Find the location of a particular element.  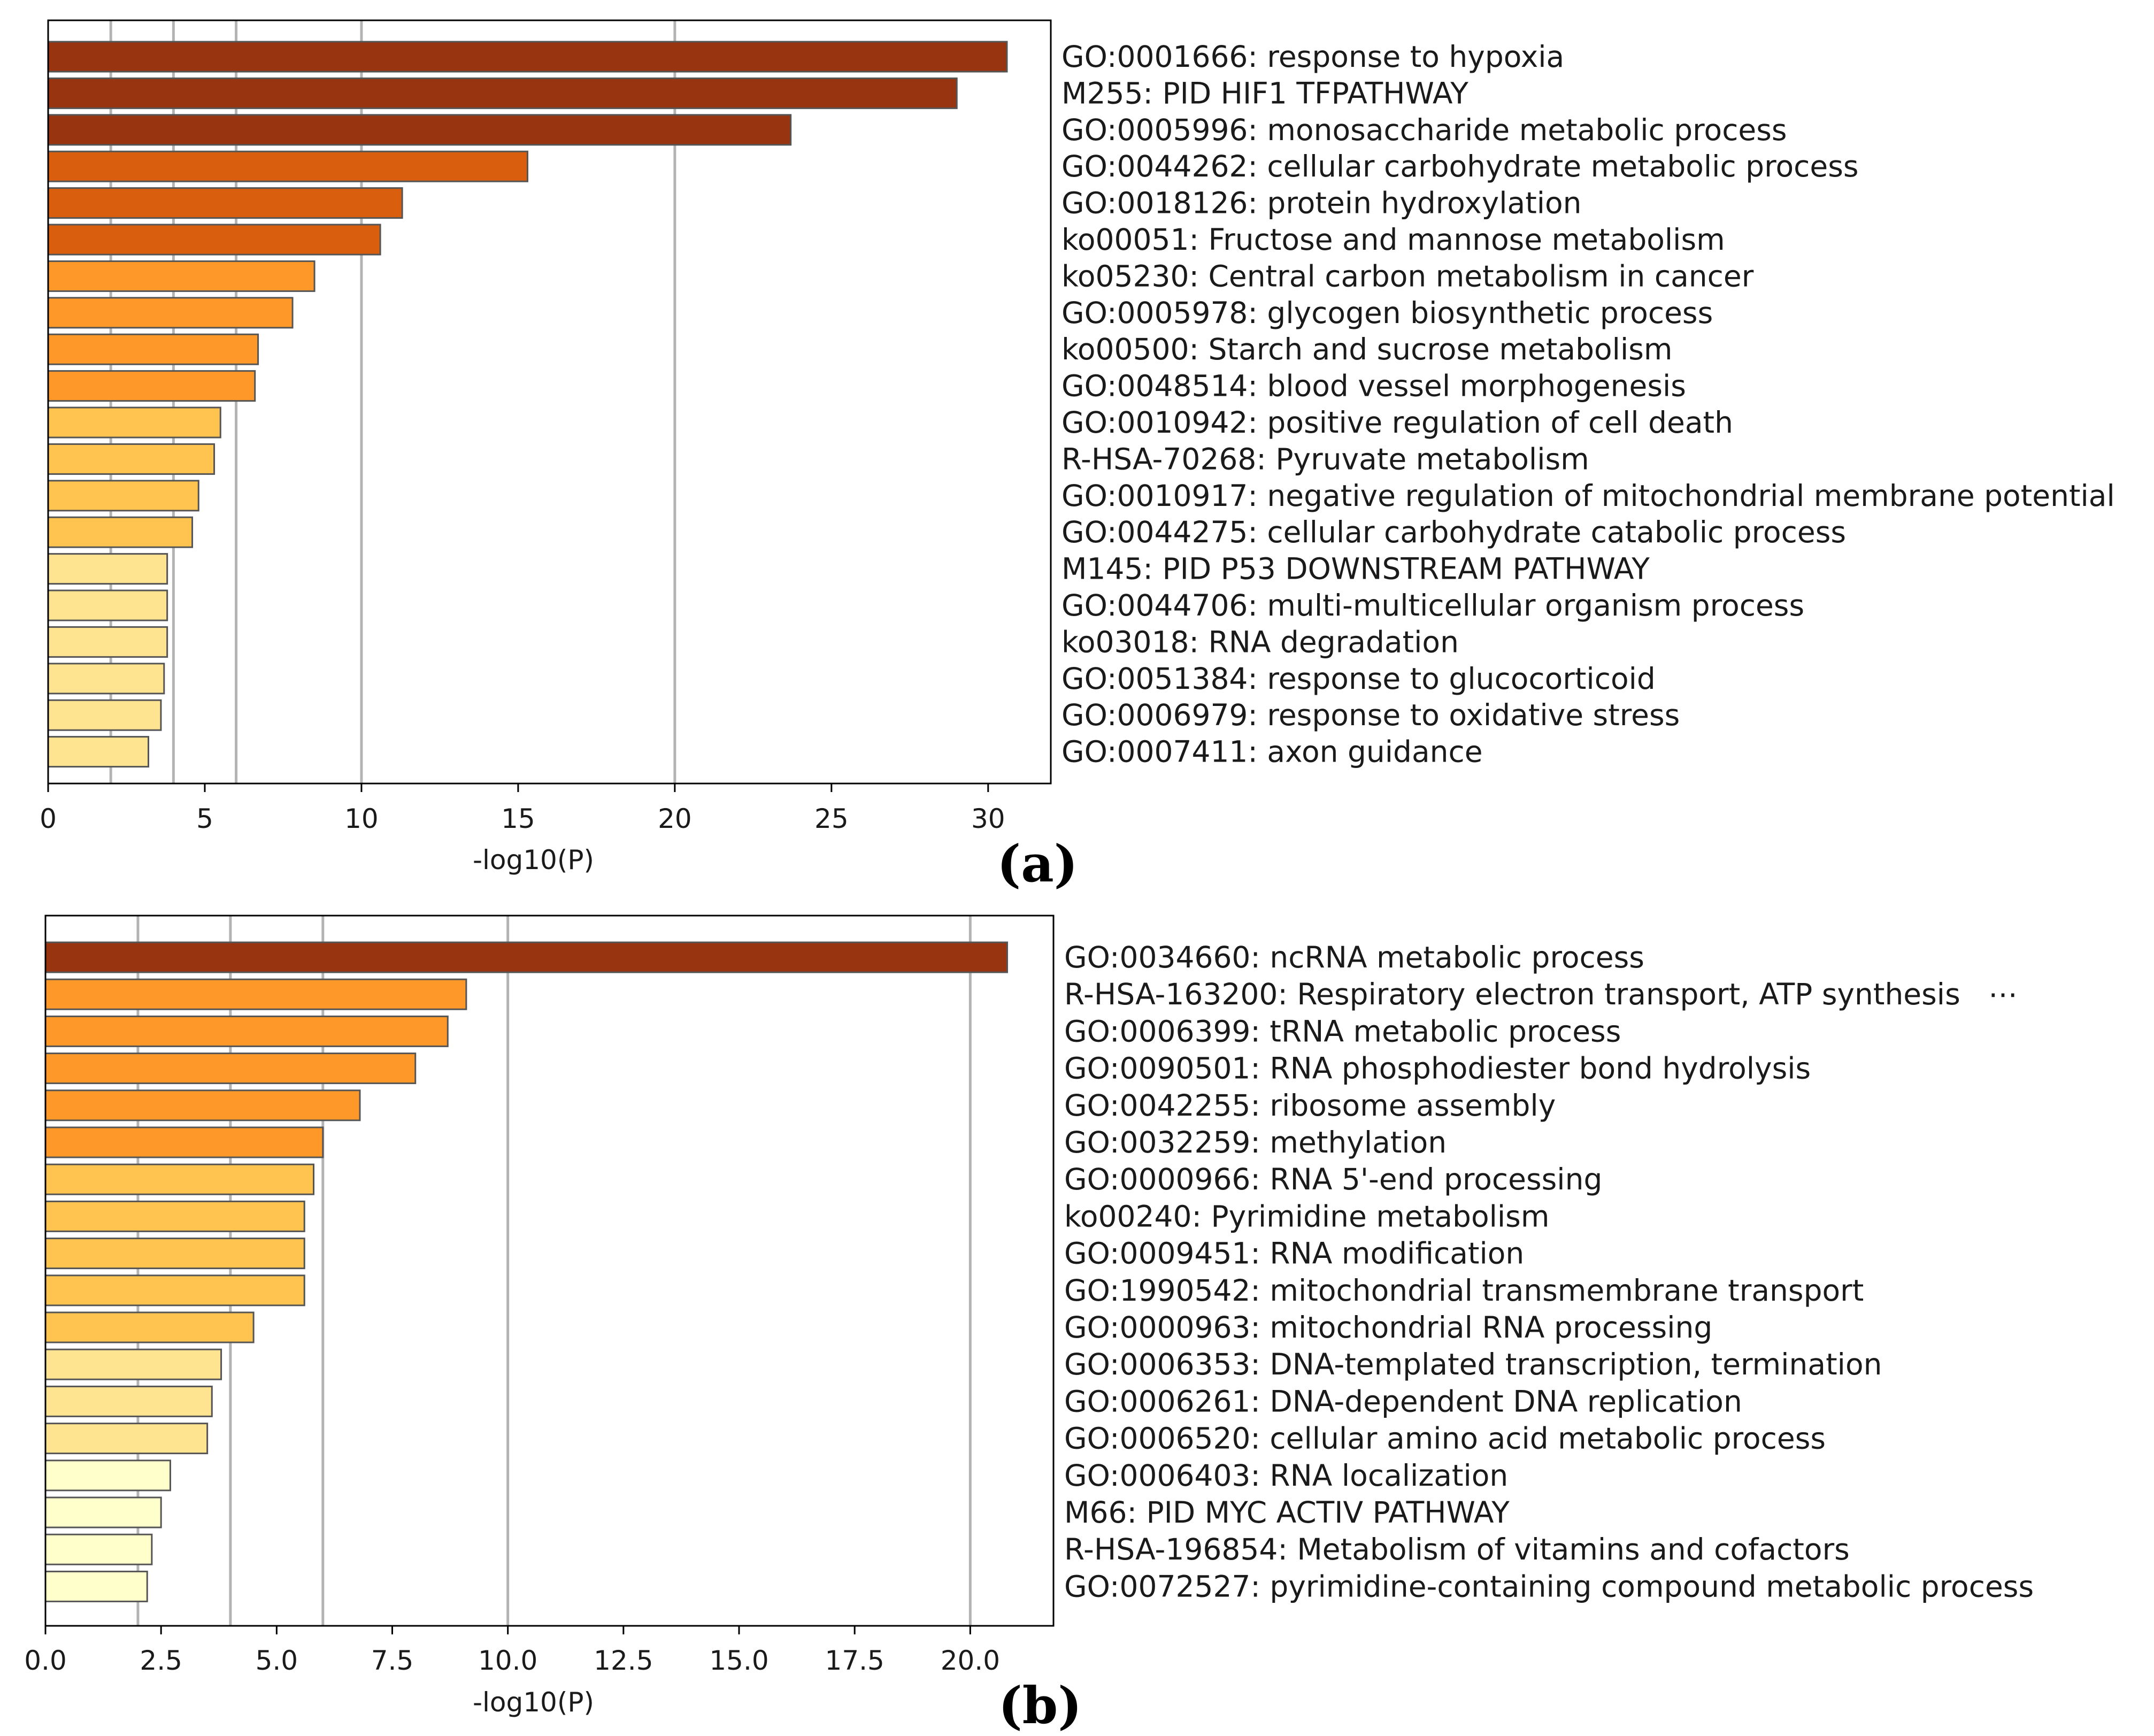

panel-a-term-label: M145: PID P53 DOWNSTREAM PATHWAY is located at coordinates (1355, 569).